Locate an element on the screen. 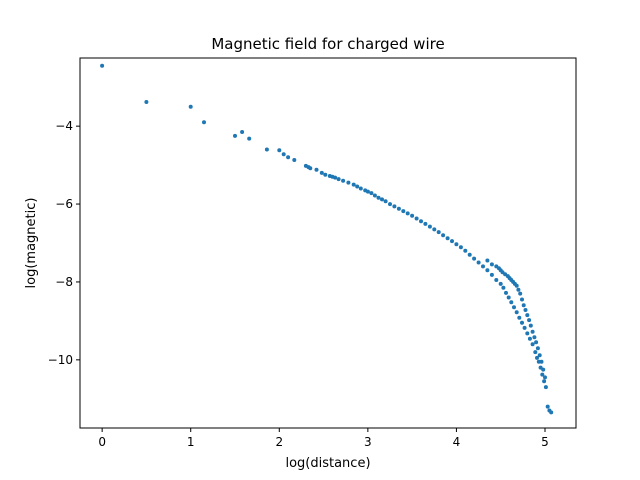 This screenshot has width=640, height=480. x-tick-label: 5 is located at coordinates (545, 442).